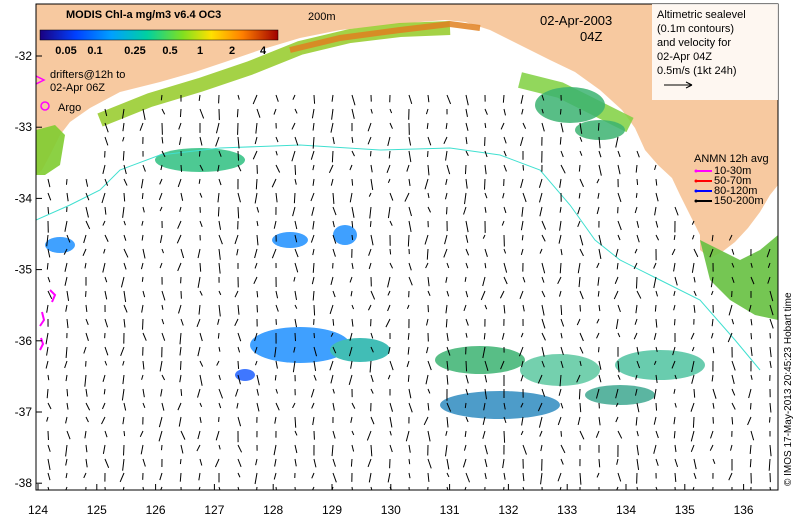  What do you see at coordinates (77, 88) in the screenshot?
I see `drifters-label-2: 02-Apr 06Z` at bounding box center [77, 88].